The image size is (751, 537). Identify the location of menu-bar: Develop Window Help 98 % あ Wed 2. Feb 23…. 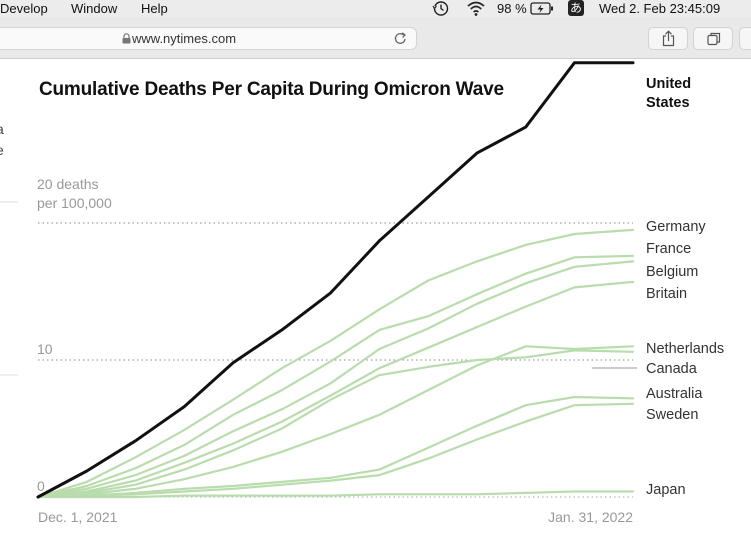
(375, 8).